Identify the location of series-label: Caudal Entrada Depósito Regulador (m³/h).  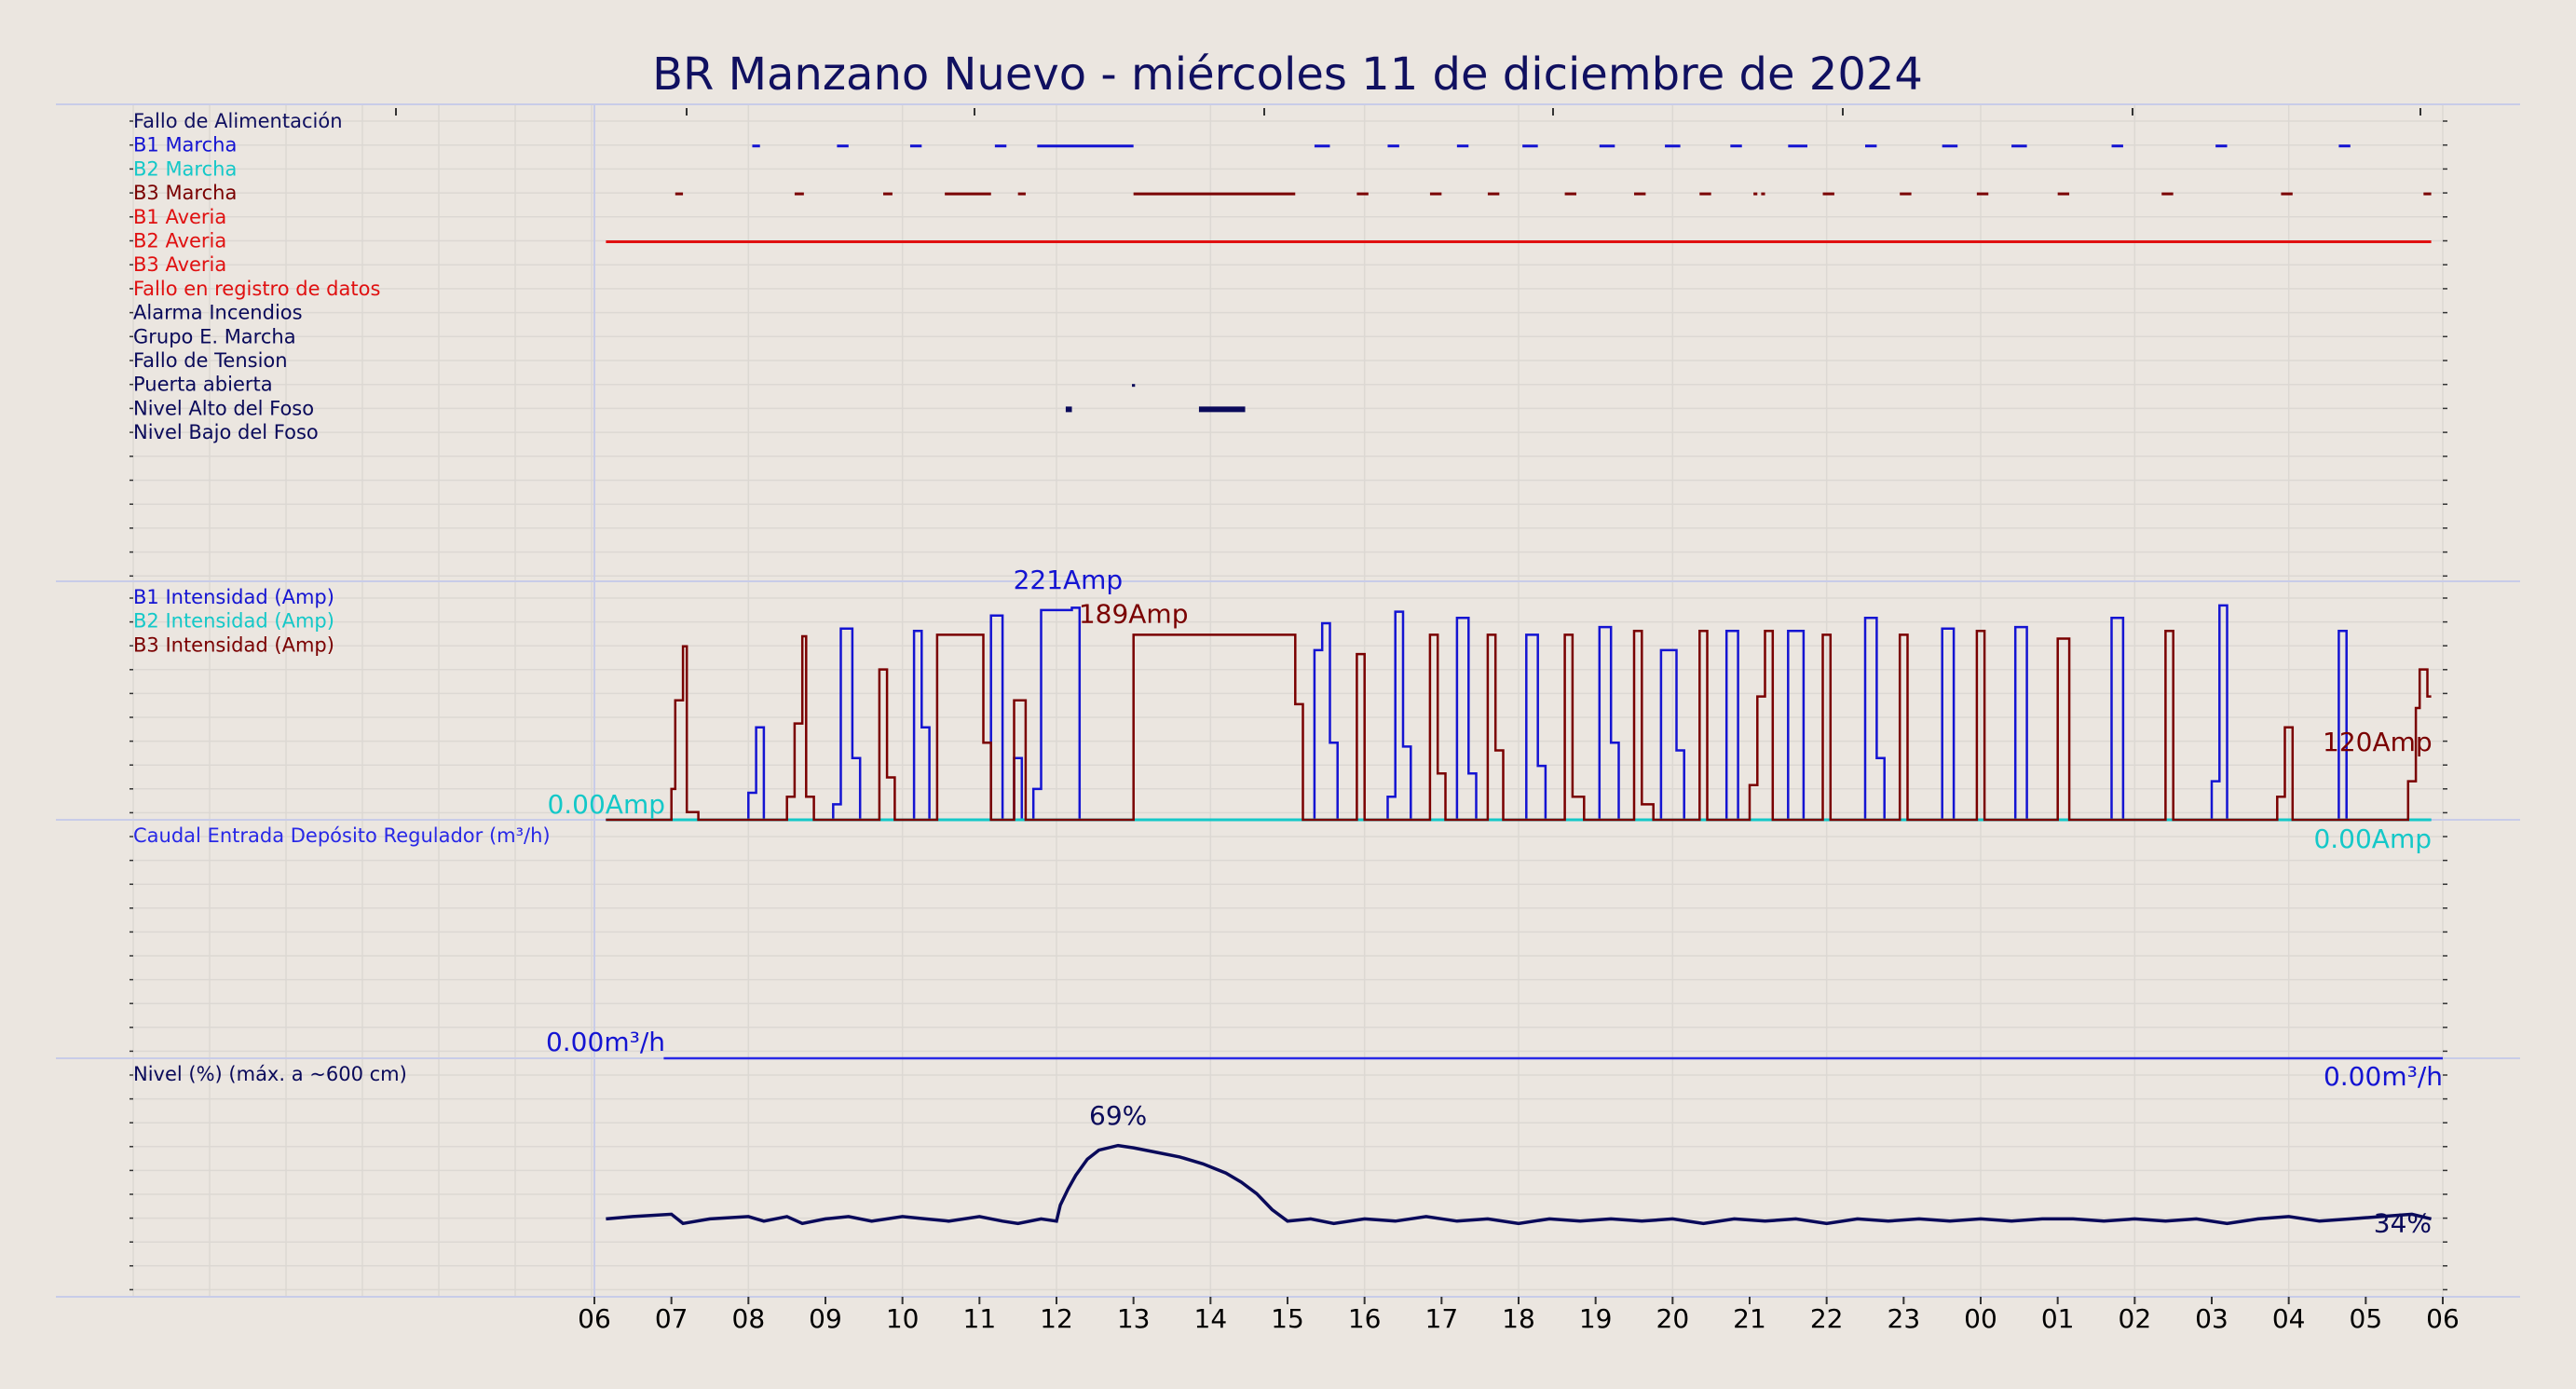
(342, 835).